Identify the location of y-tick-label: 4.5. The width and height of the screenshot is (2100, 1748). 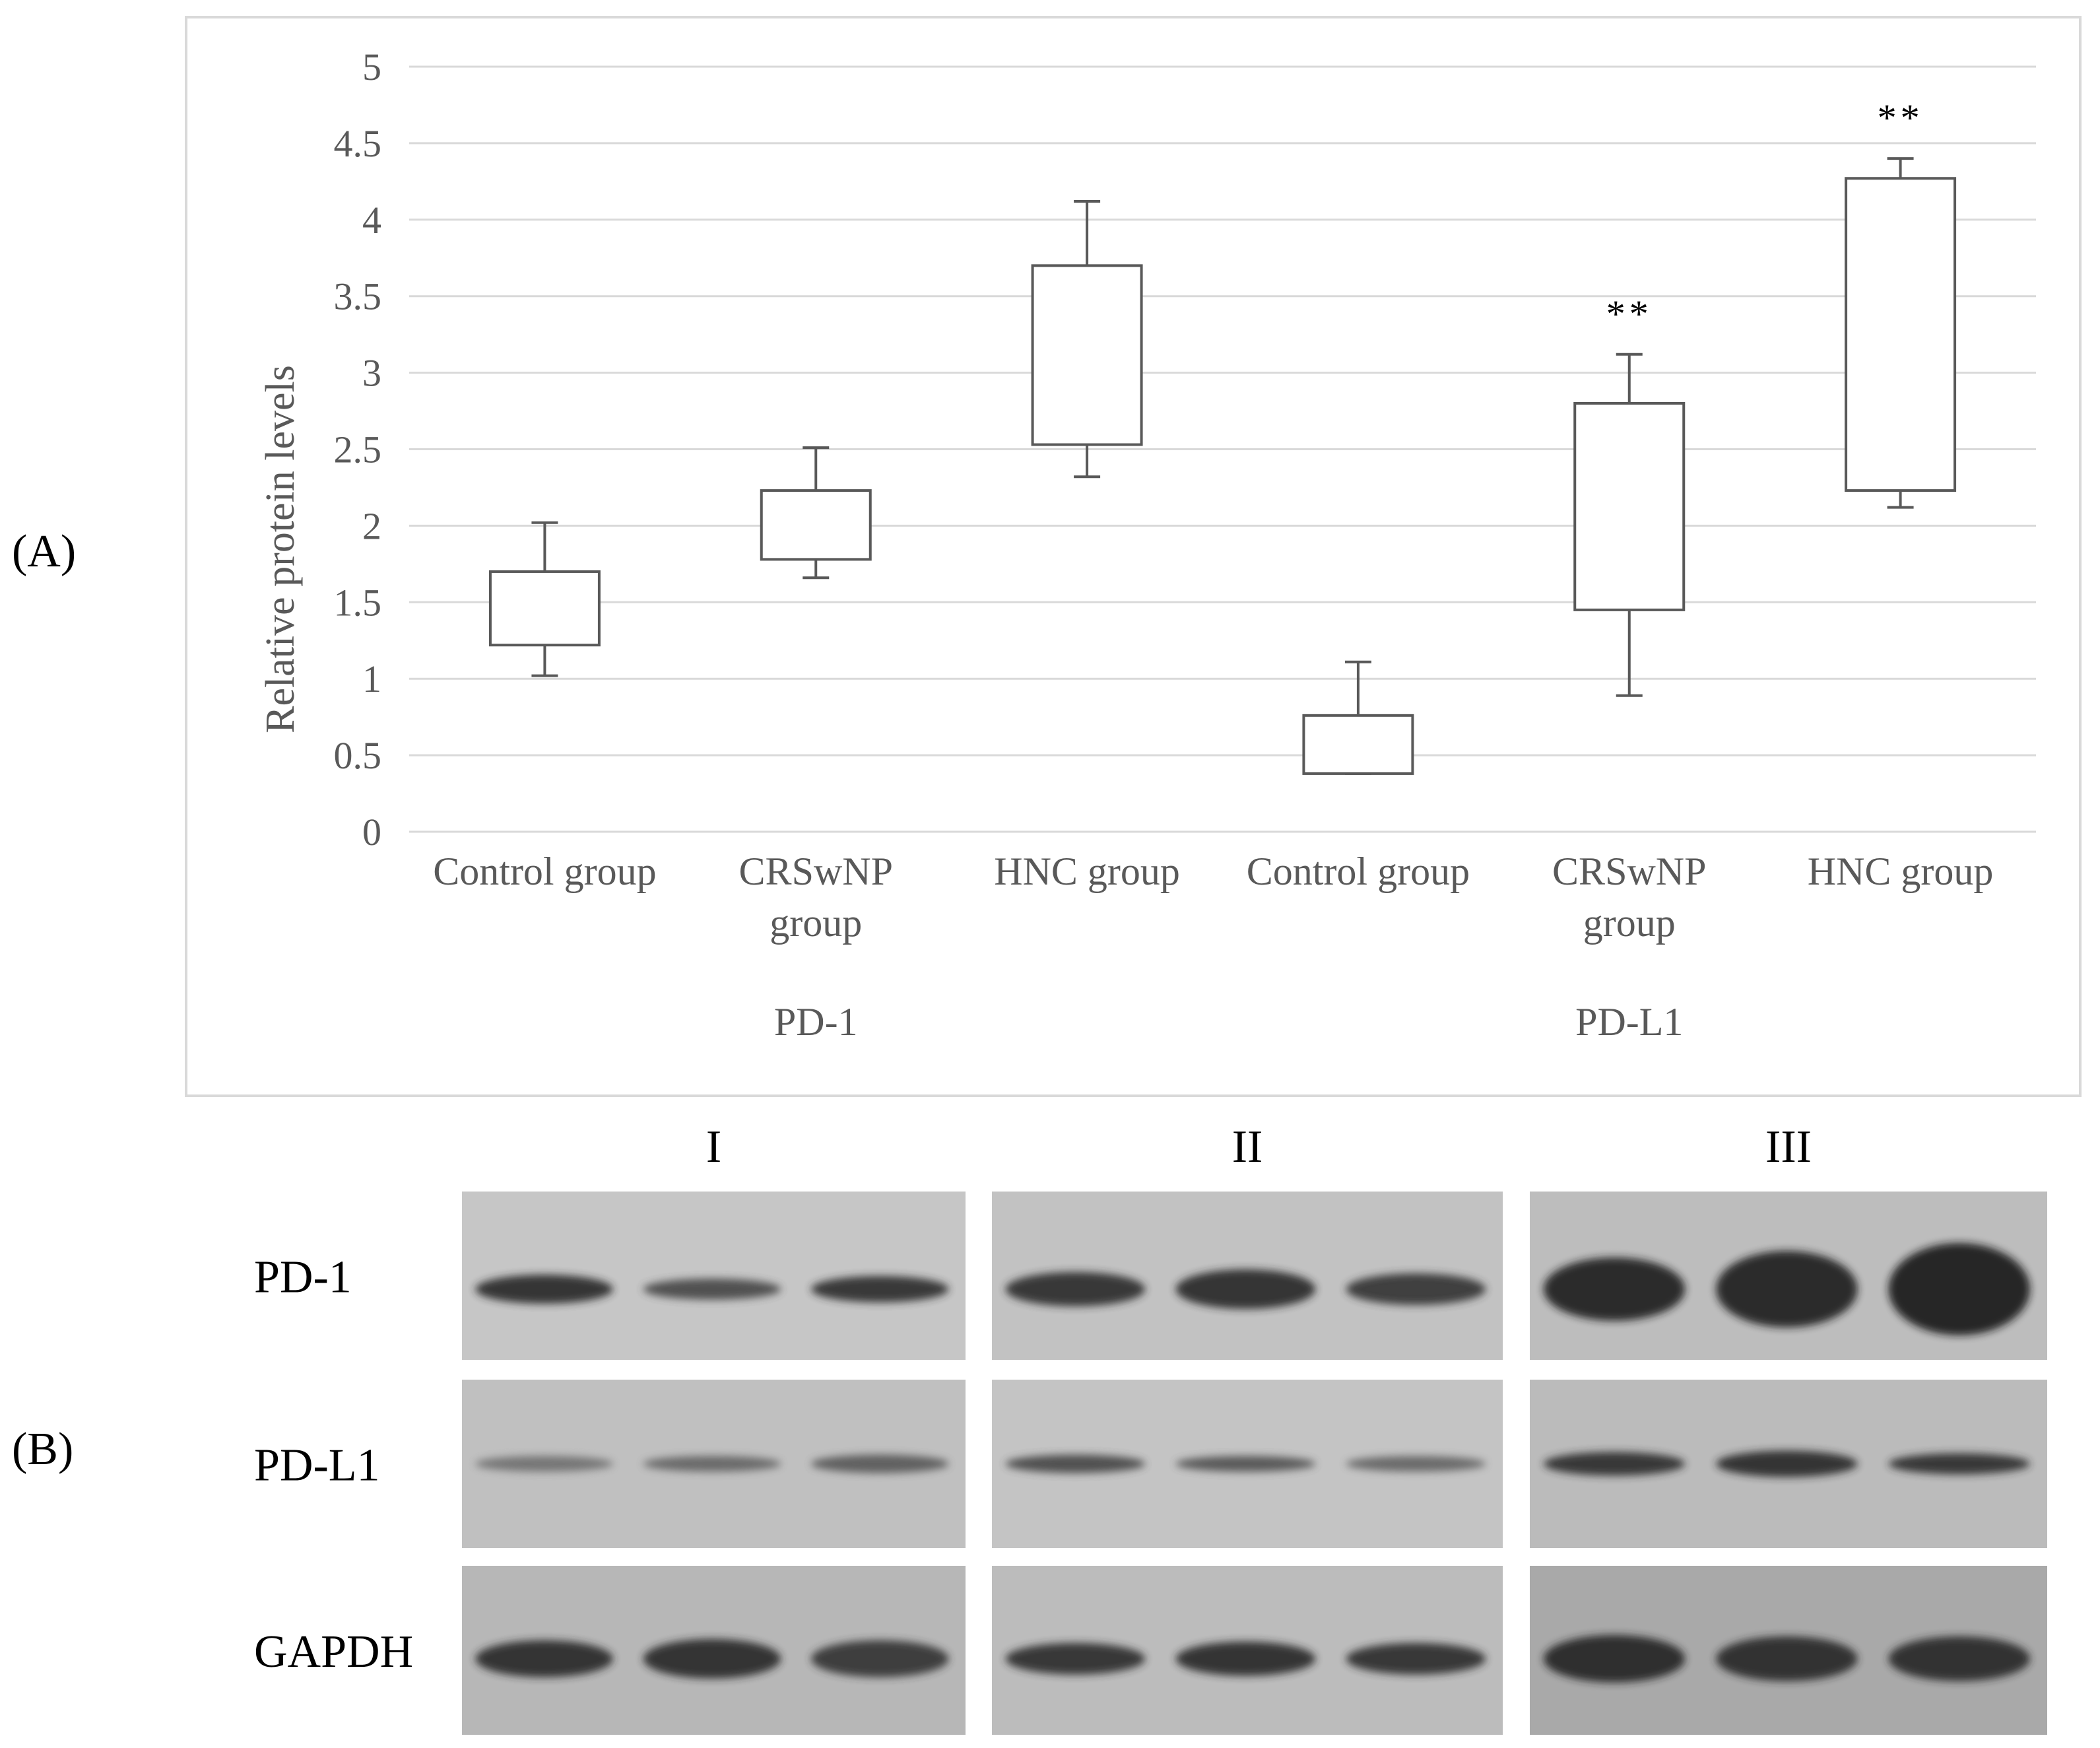
(358, 143).